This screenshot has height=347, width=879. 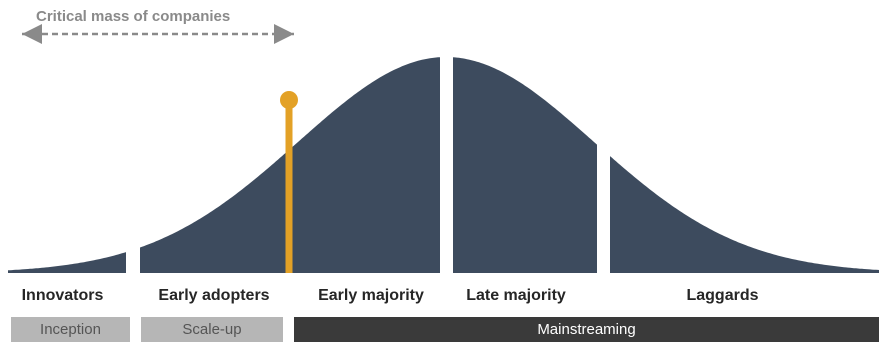 I want to click on curve-late-majority, so click(x=525, y=165).